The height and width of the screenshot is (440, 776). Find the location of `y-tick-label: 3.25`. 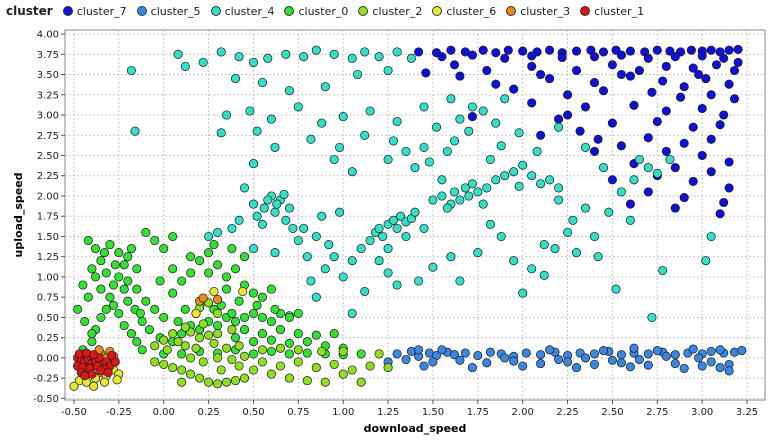

y-tick-label: 3.25 is located at coordinates (48, 95).